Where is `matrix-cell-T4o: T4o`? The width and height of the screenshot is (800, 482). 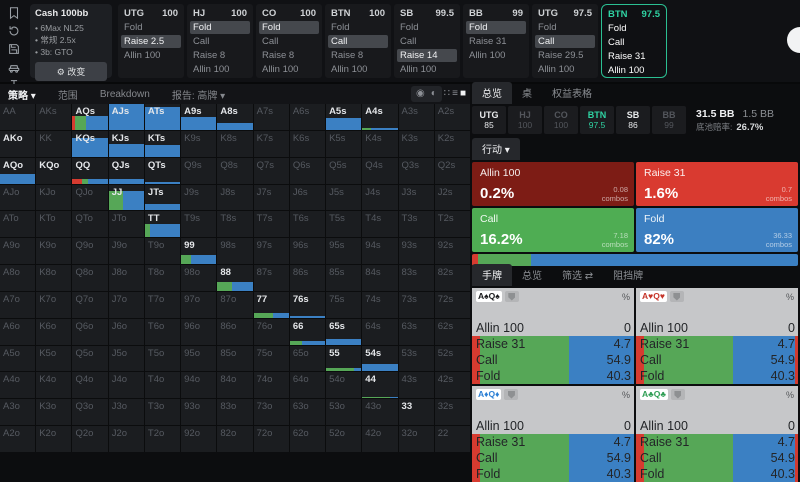 matrix-cell-T4o: T4o is located at coordinates (162, 385).